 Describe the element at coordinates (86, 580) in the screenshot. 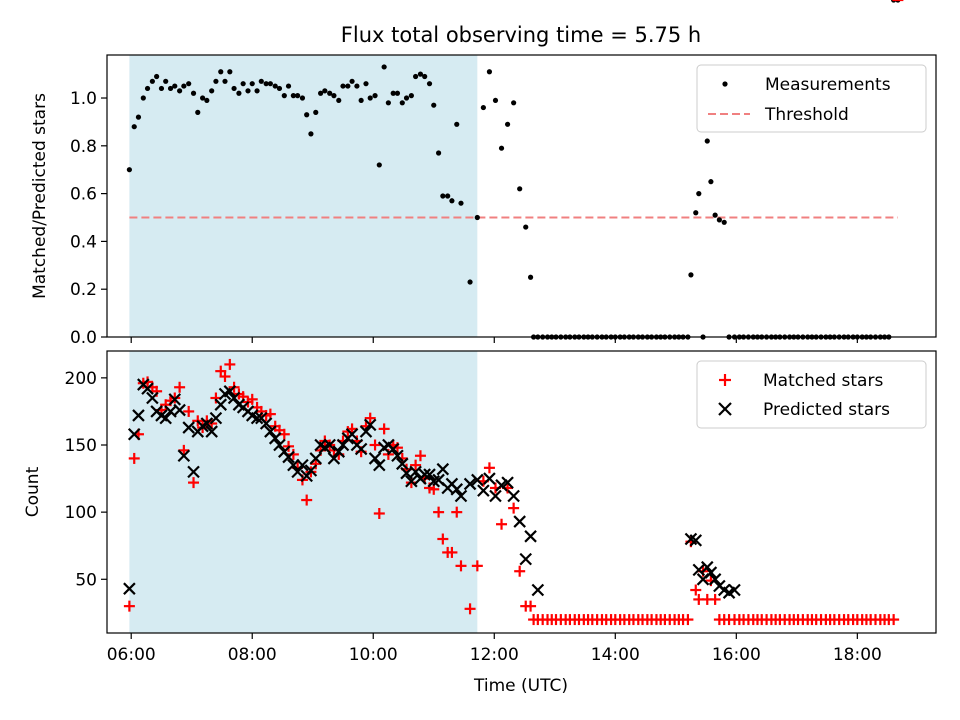

I see `bottom-y-tick-label: 50` at that location.